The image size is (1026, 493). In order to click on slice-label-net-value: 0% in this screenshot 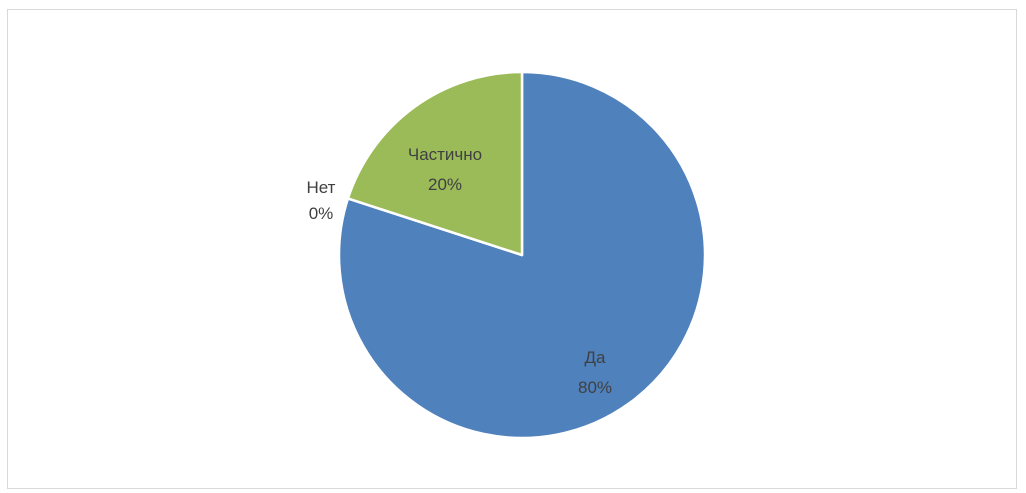, I will do `click(321, 213)`.